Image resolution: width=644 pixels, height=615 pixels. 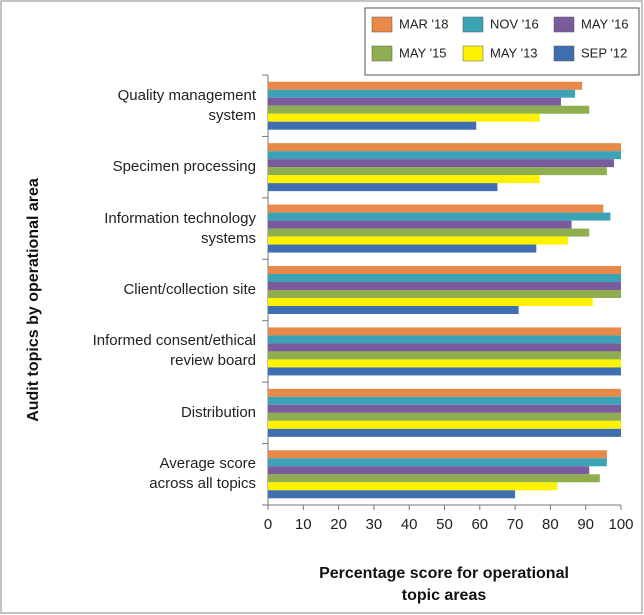 What do you see at coordinates (202, 474) in the screenshot?
I see `y-tick-label: Average score across all topics` at bounding box center [202, 474].